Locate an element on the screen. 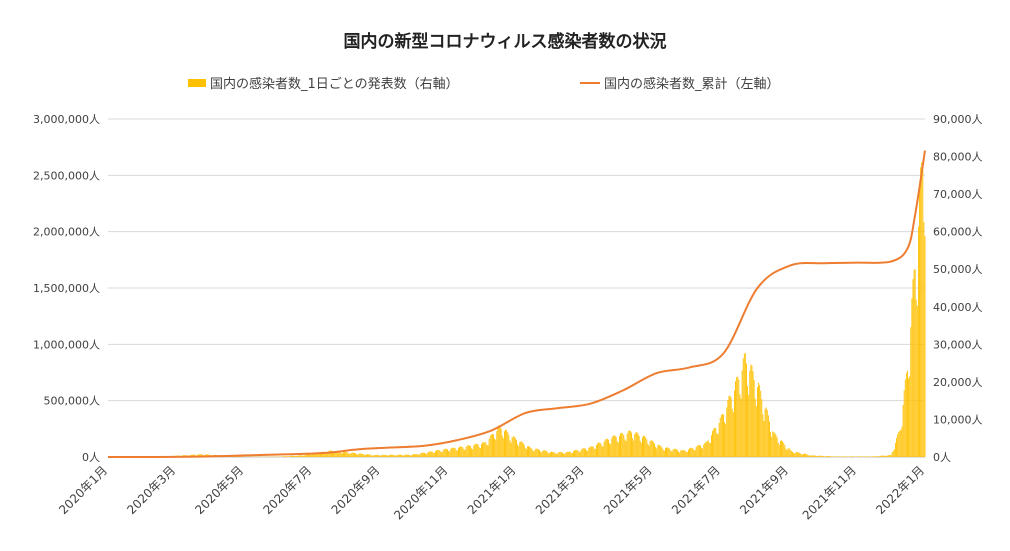 Image resolution: width=1010 pixels, height=551 pixels. right-axis-tick-label: 60,000人 is located at coordinates (958, 232).